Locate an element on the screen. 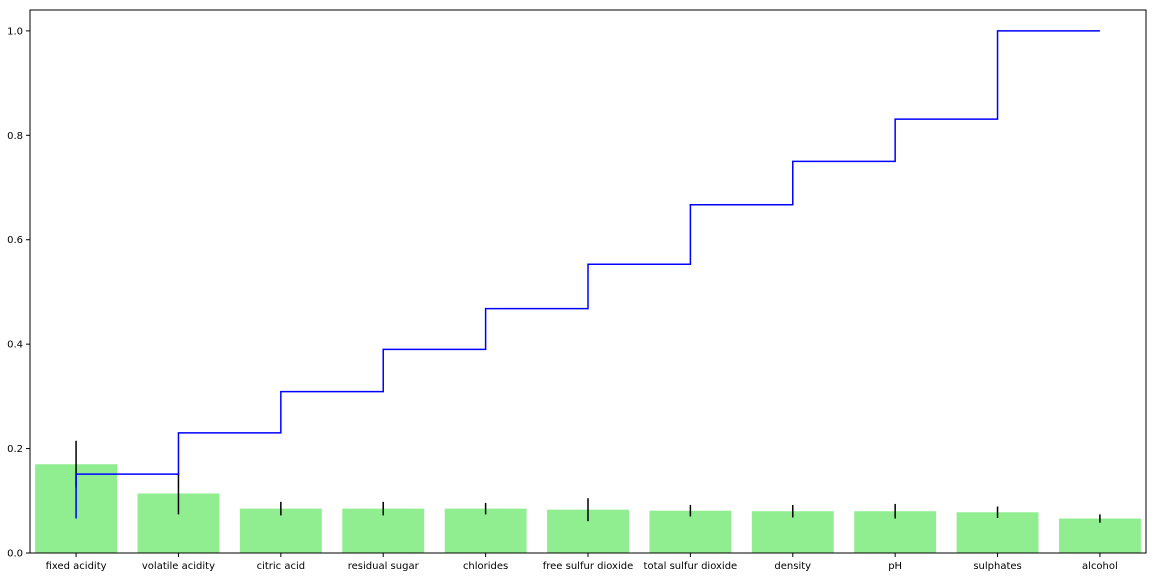 The height and width of the screenshot is (578, 1156). x-tick-label: sulphates is located at coordinates (997, 566).